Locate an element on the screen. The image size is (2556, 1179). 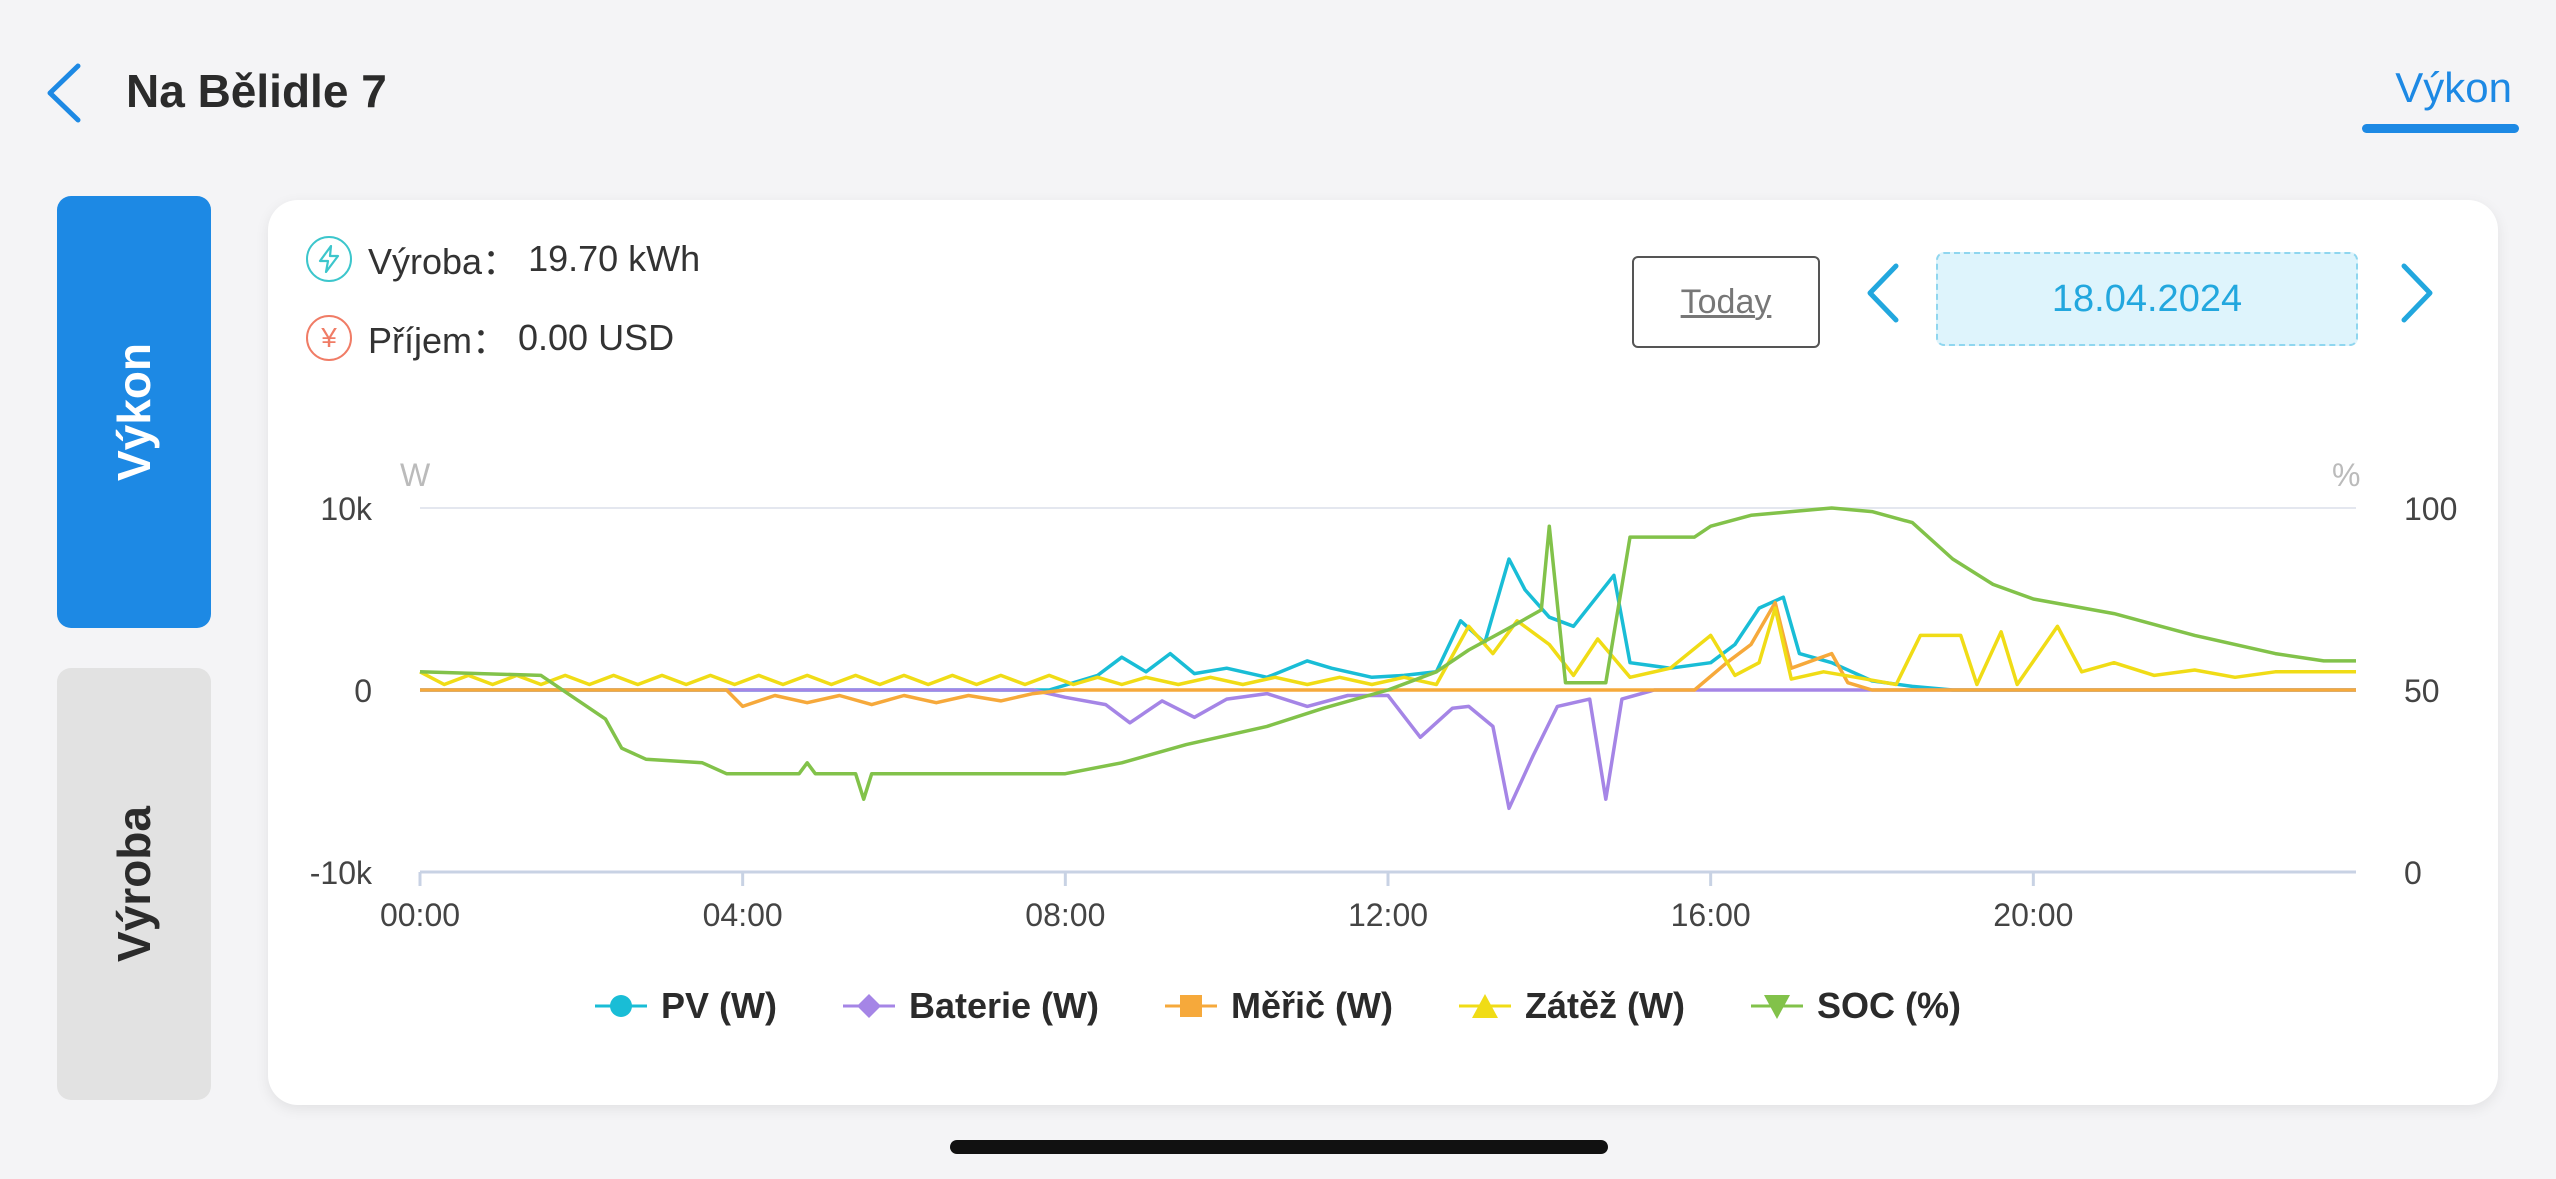
legend-item-load: Zátěž (W) is located at coordinates (1572, 1006).